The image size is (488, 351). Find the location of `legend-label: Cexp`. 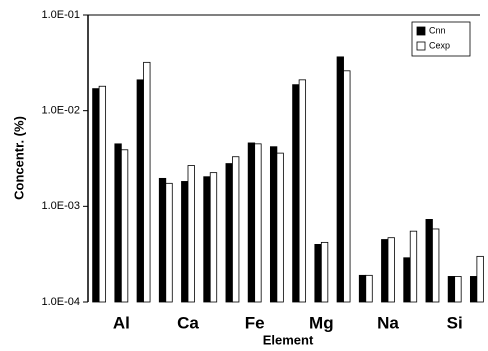

legend-label: Cexp is located at coordinates (439, 45).